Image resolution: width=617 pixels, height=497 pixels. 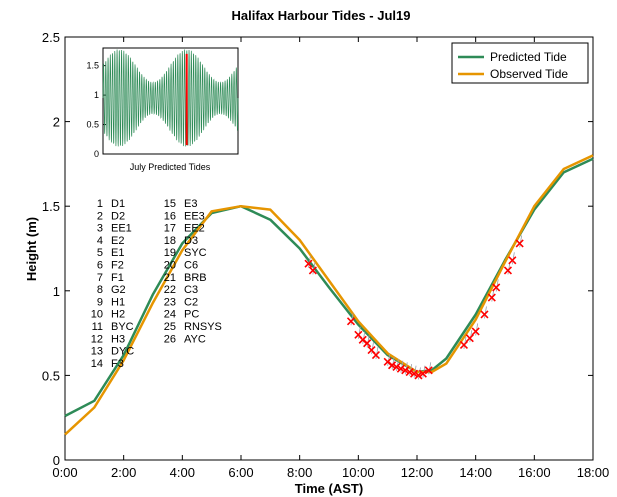 What do you see at coordinates (170, 167) in the screenshot?
I see `inset-x-label: July Predicted Tides` at bounding box center [170, 167].